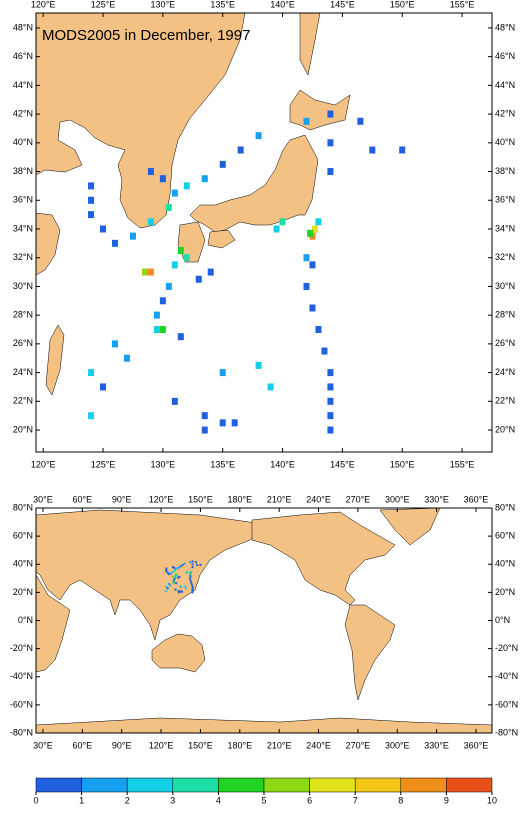 The image size is (529, 813). What do you see at coordinates (172, 800) in the screenshot?
I see `colorbar-label: 3` at bounding box center [172, 800].